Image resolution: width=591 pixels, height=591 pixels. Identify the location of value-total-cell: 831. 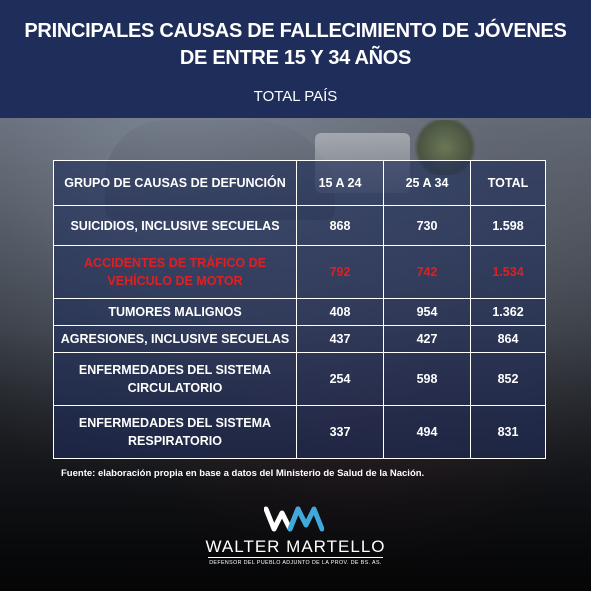
(508, 432).